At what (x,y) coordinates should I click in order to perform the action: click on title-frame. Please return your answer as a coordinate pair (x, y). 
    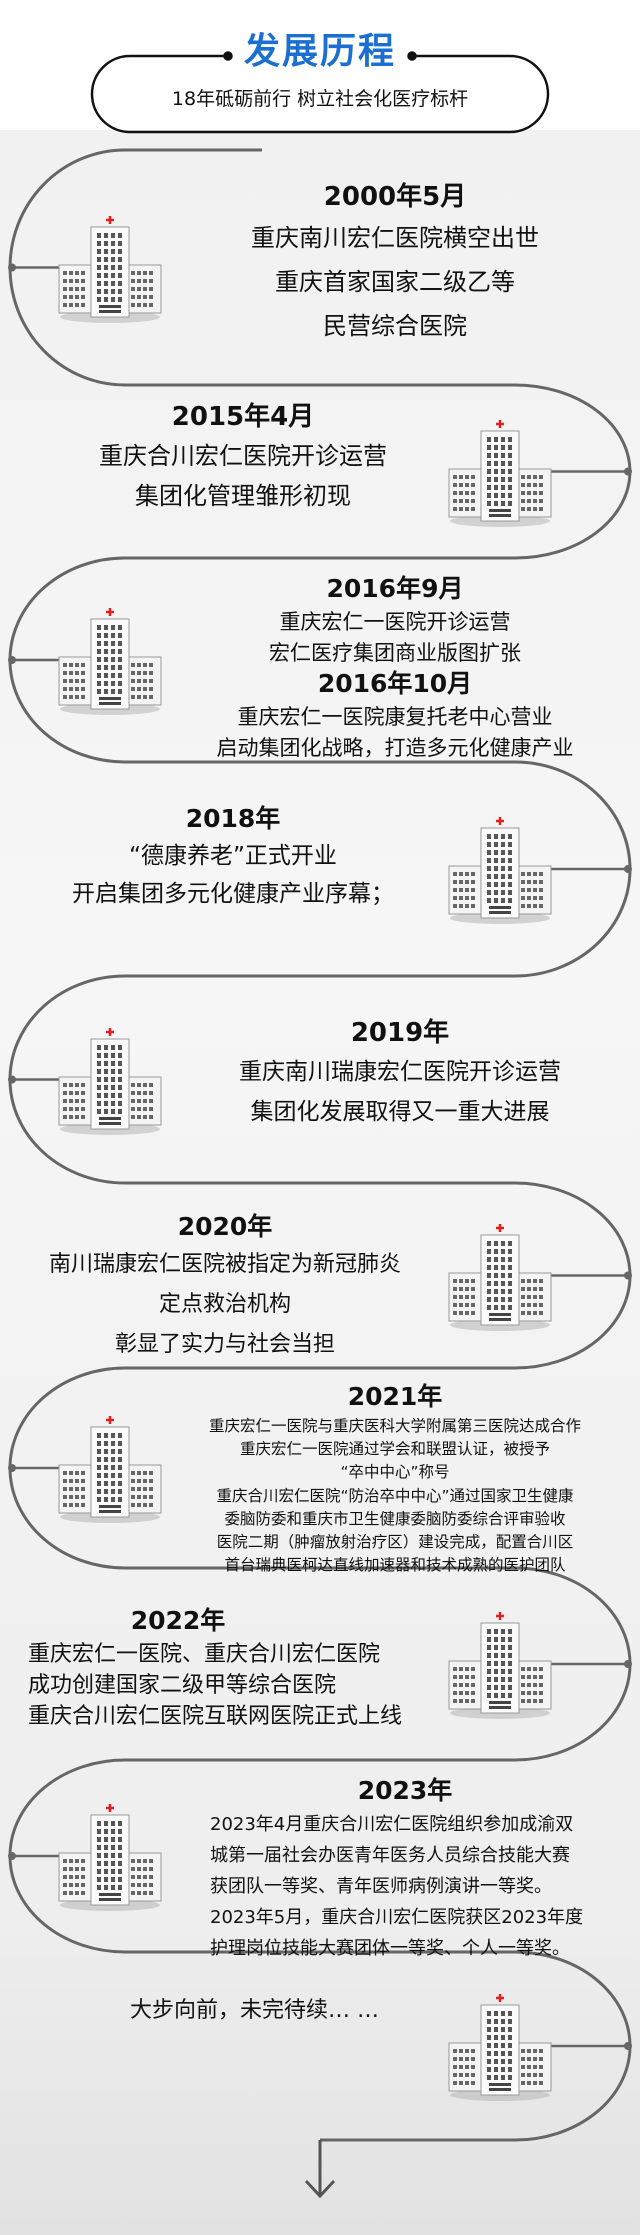
    Looking at the image, I should click on (320, 92).